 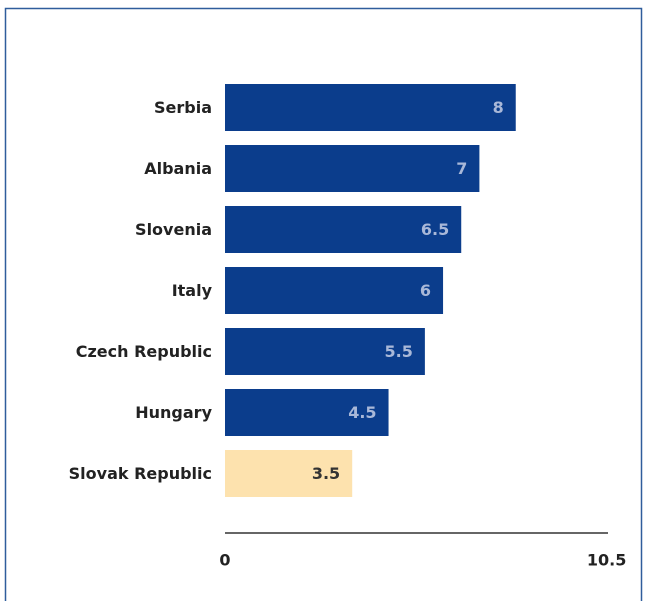 What do you see at coordinates (362, 412) in the screenshot?
I see `value-label: 4.5` at bounding box center [362, 412].